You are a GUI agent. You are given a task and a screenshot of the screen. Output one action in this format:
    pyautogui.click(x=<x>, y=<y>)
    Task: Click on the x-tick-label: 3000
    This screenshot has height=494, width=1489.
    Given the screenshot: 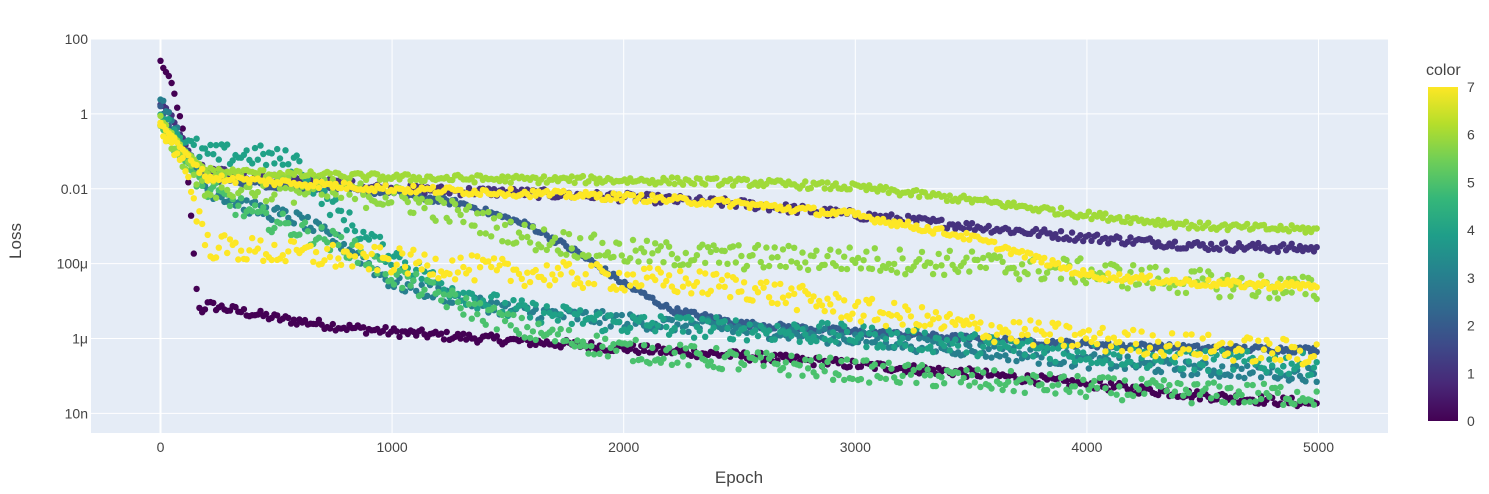 What is the action you would take?
    pyautogui.click(x=855, y=447)
    